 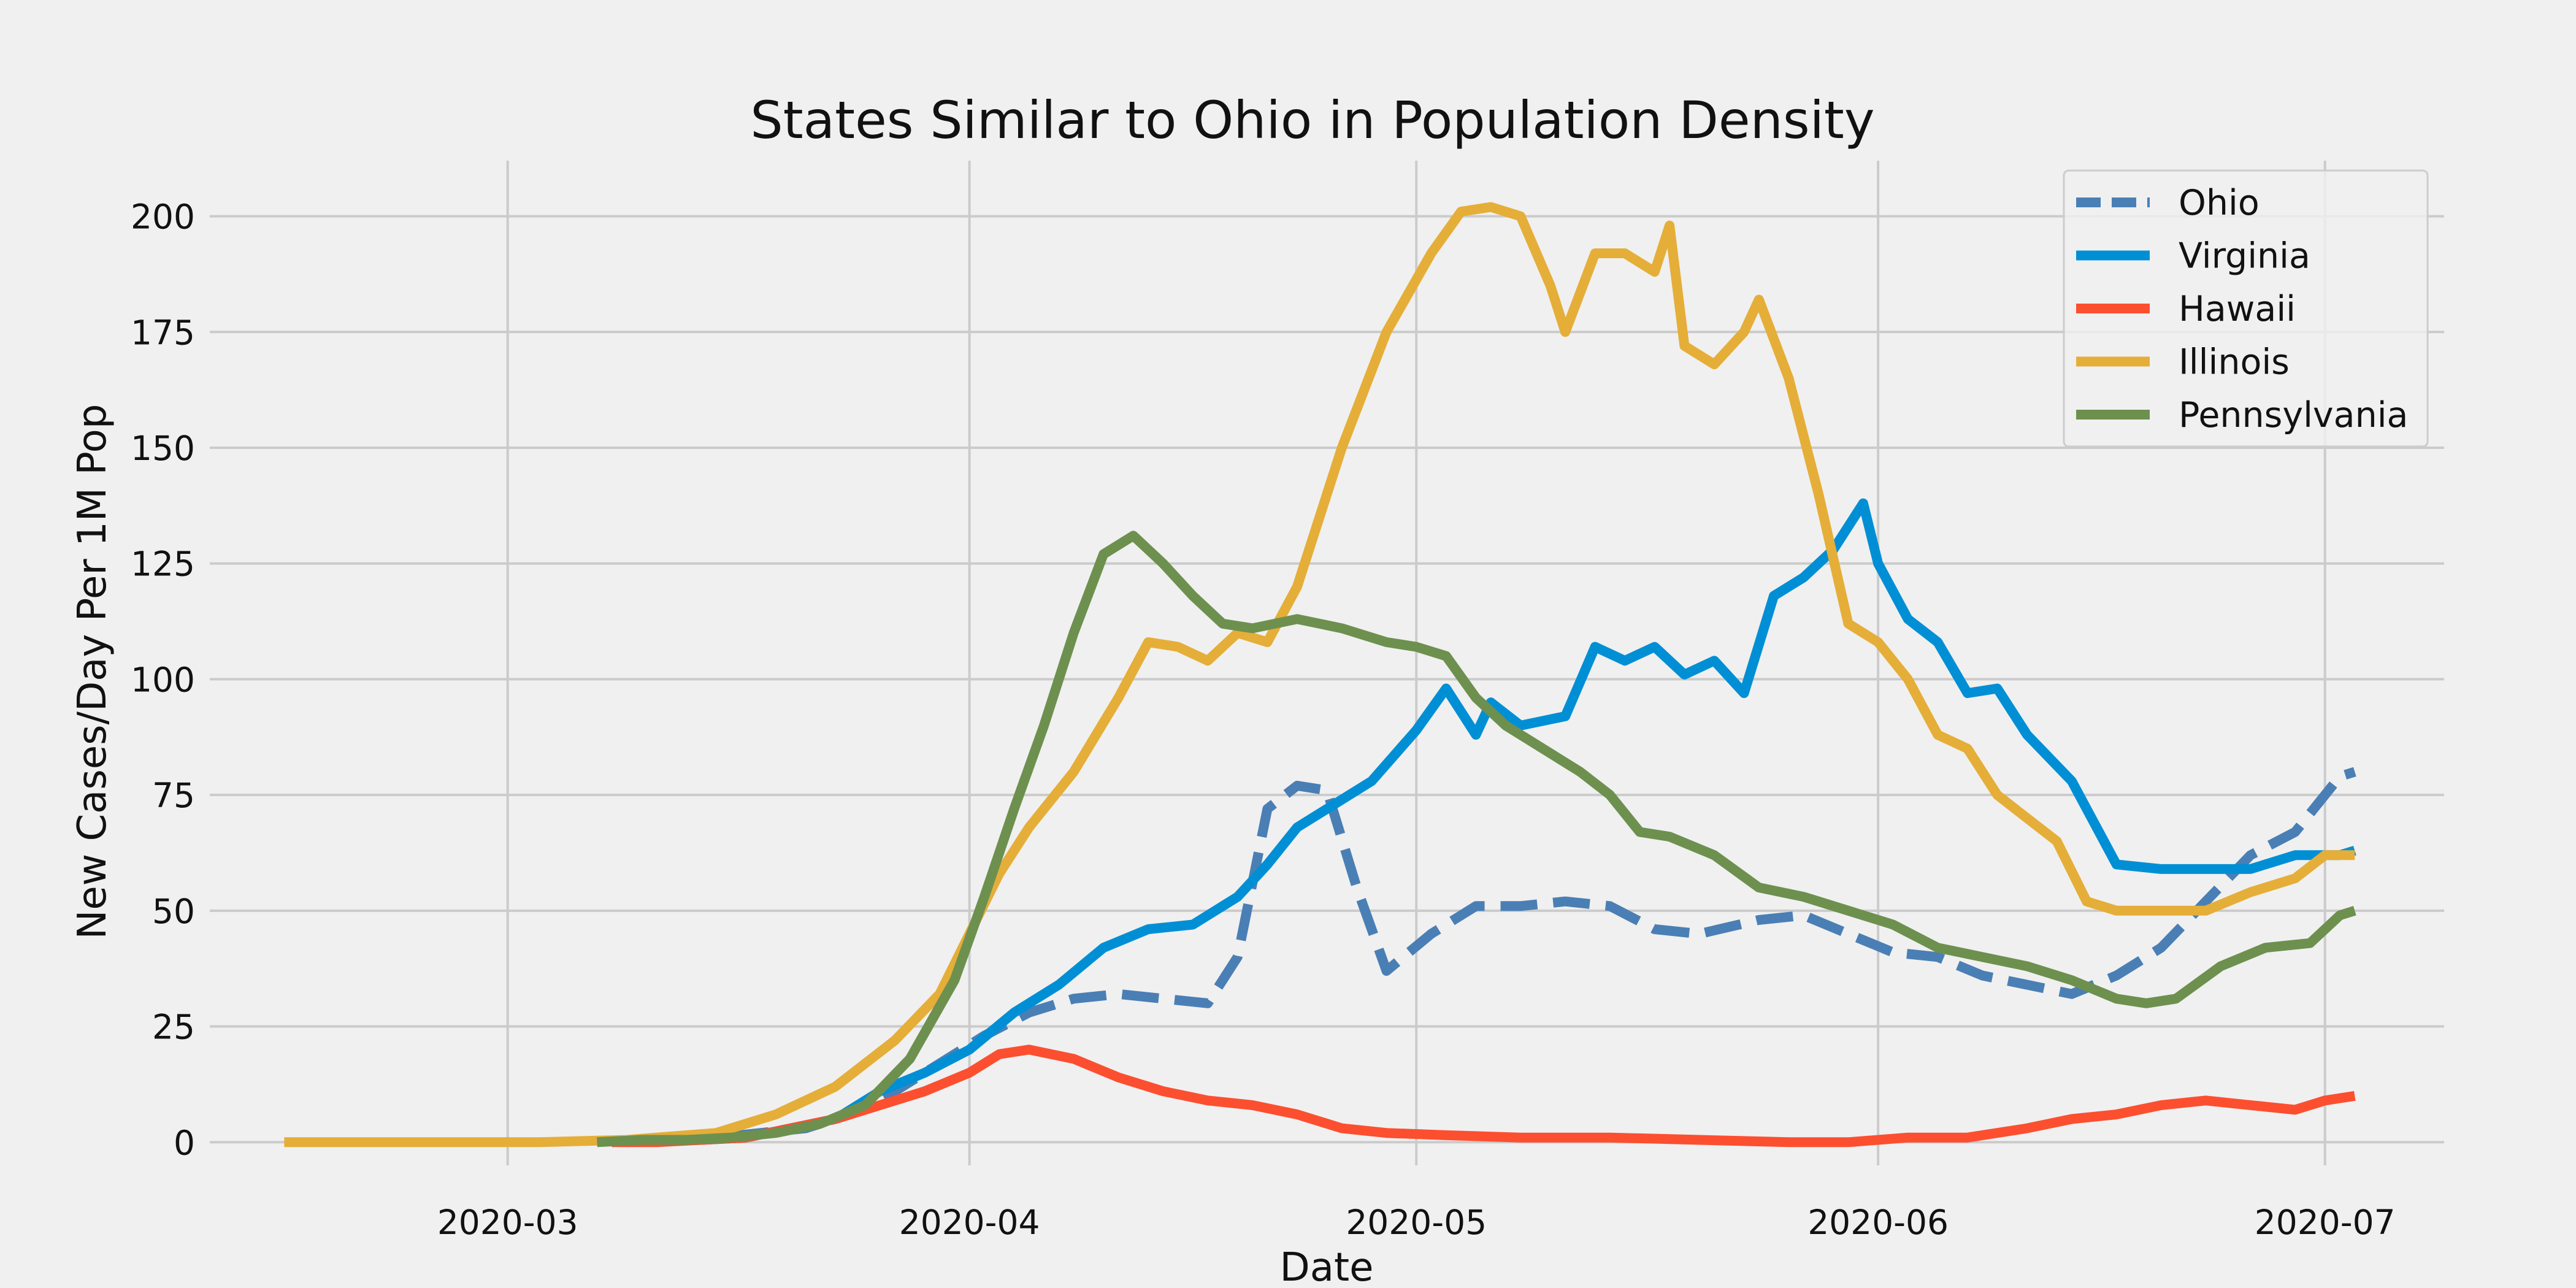 I want to click on x-axis-label: Date, so click(x=1327, y=1266).